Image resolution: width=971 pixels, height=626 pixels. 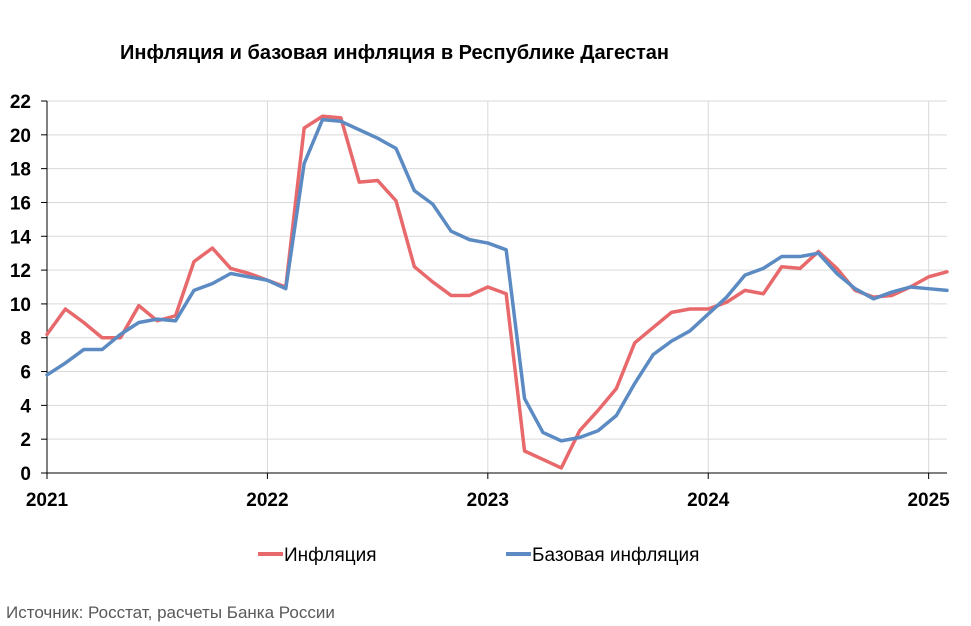 I want to click on y-tick-label: 10, so click(x=20, y=305).